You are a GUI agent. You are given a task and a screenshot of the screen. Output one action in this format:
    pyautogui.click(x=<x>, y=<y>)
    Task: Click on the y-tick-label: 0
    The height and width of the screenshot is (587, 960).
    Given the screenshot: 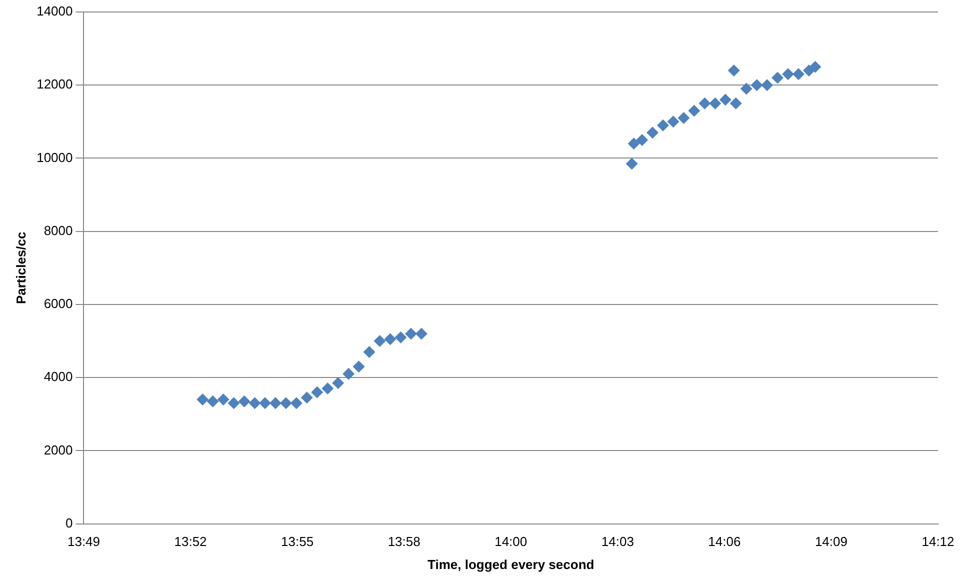 What is the action you would take?
    pyautogui.click(x=69, y=522)
    